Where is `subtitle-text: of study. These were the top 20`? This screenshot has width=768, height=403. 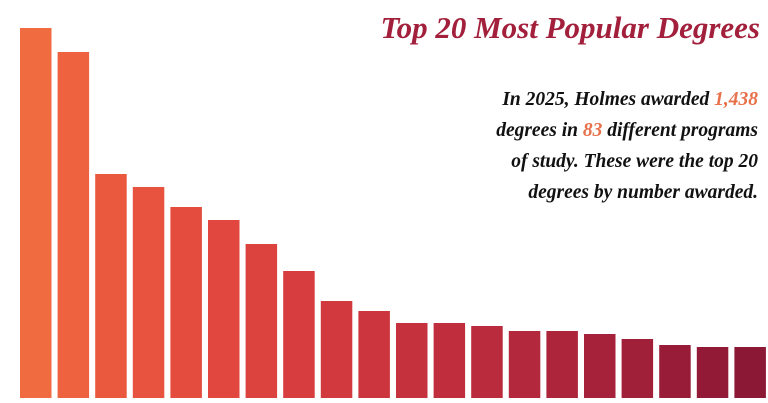
subtitle-text: of study. These were the top 20 is located at coordinates (634, 161).